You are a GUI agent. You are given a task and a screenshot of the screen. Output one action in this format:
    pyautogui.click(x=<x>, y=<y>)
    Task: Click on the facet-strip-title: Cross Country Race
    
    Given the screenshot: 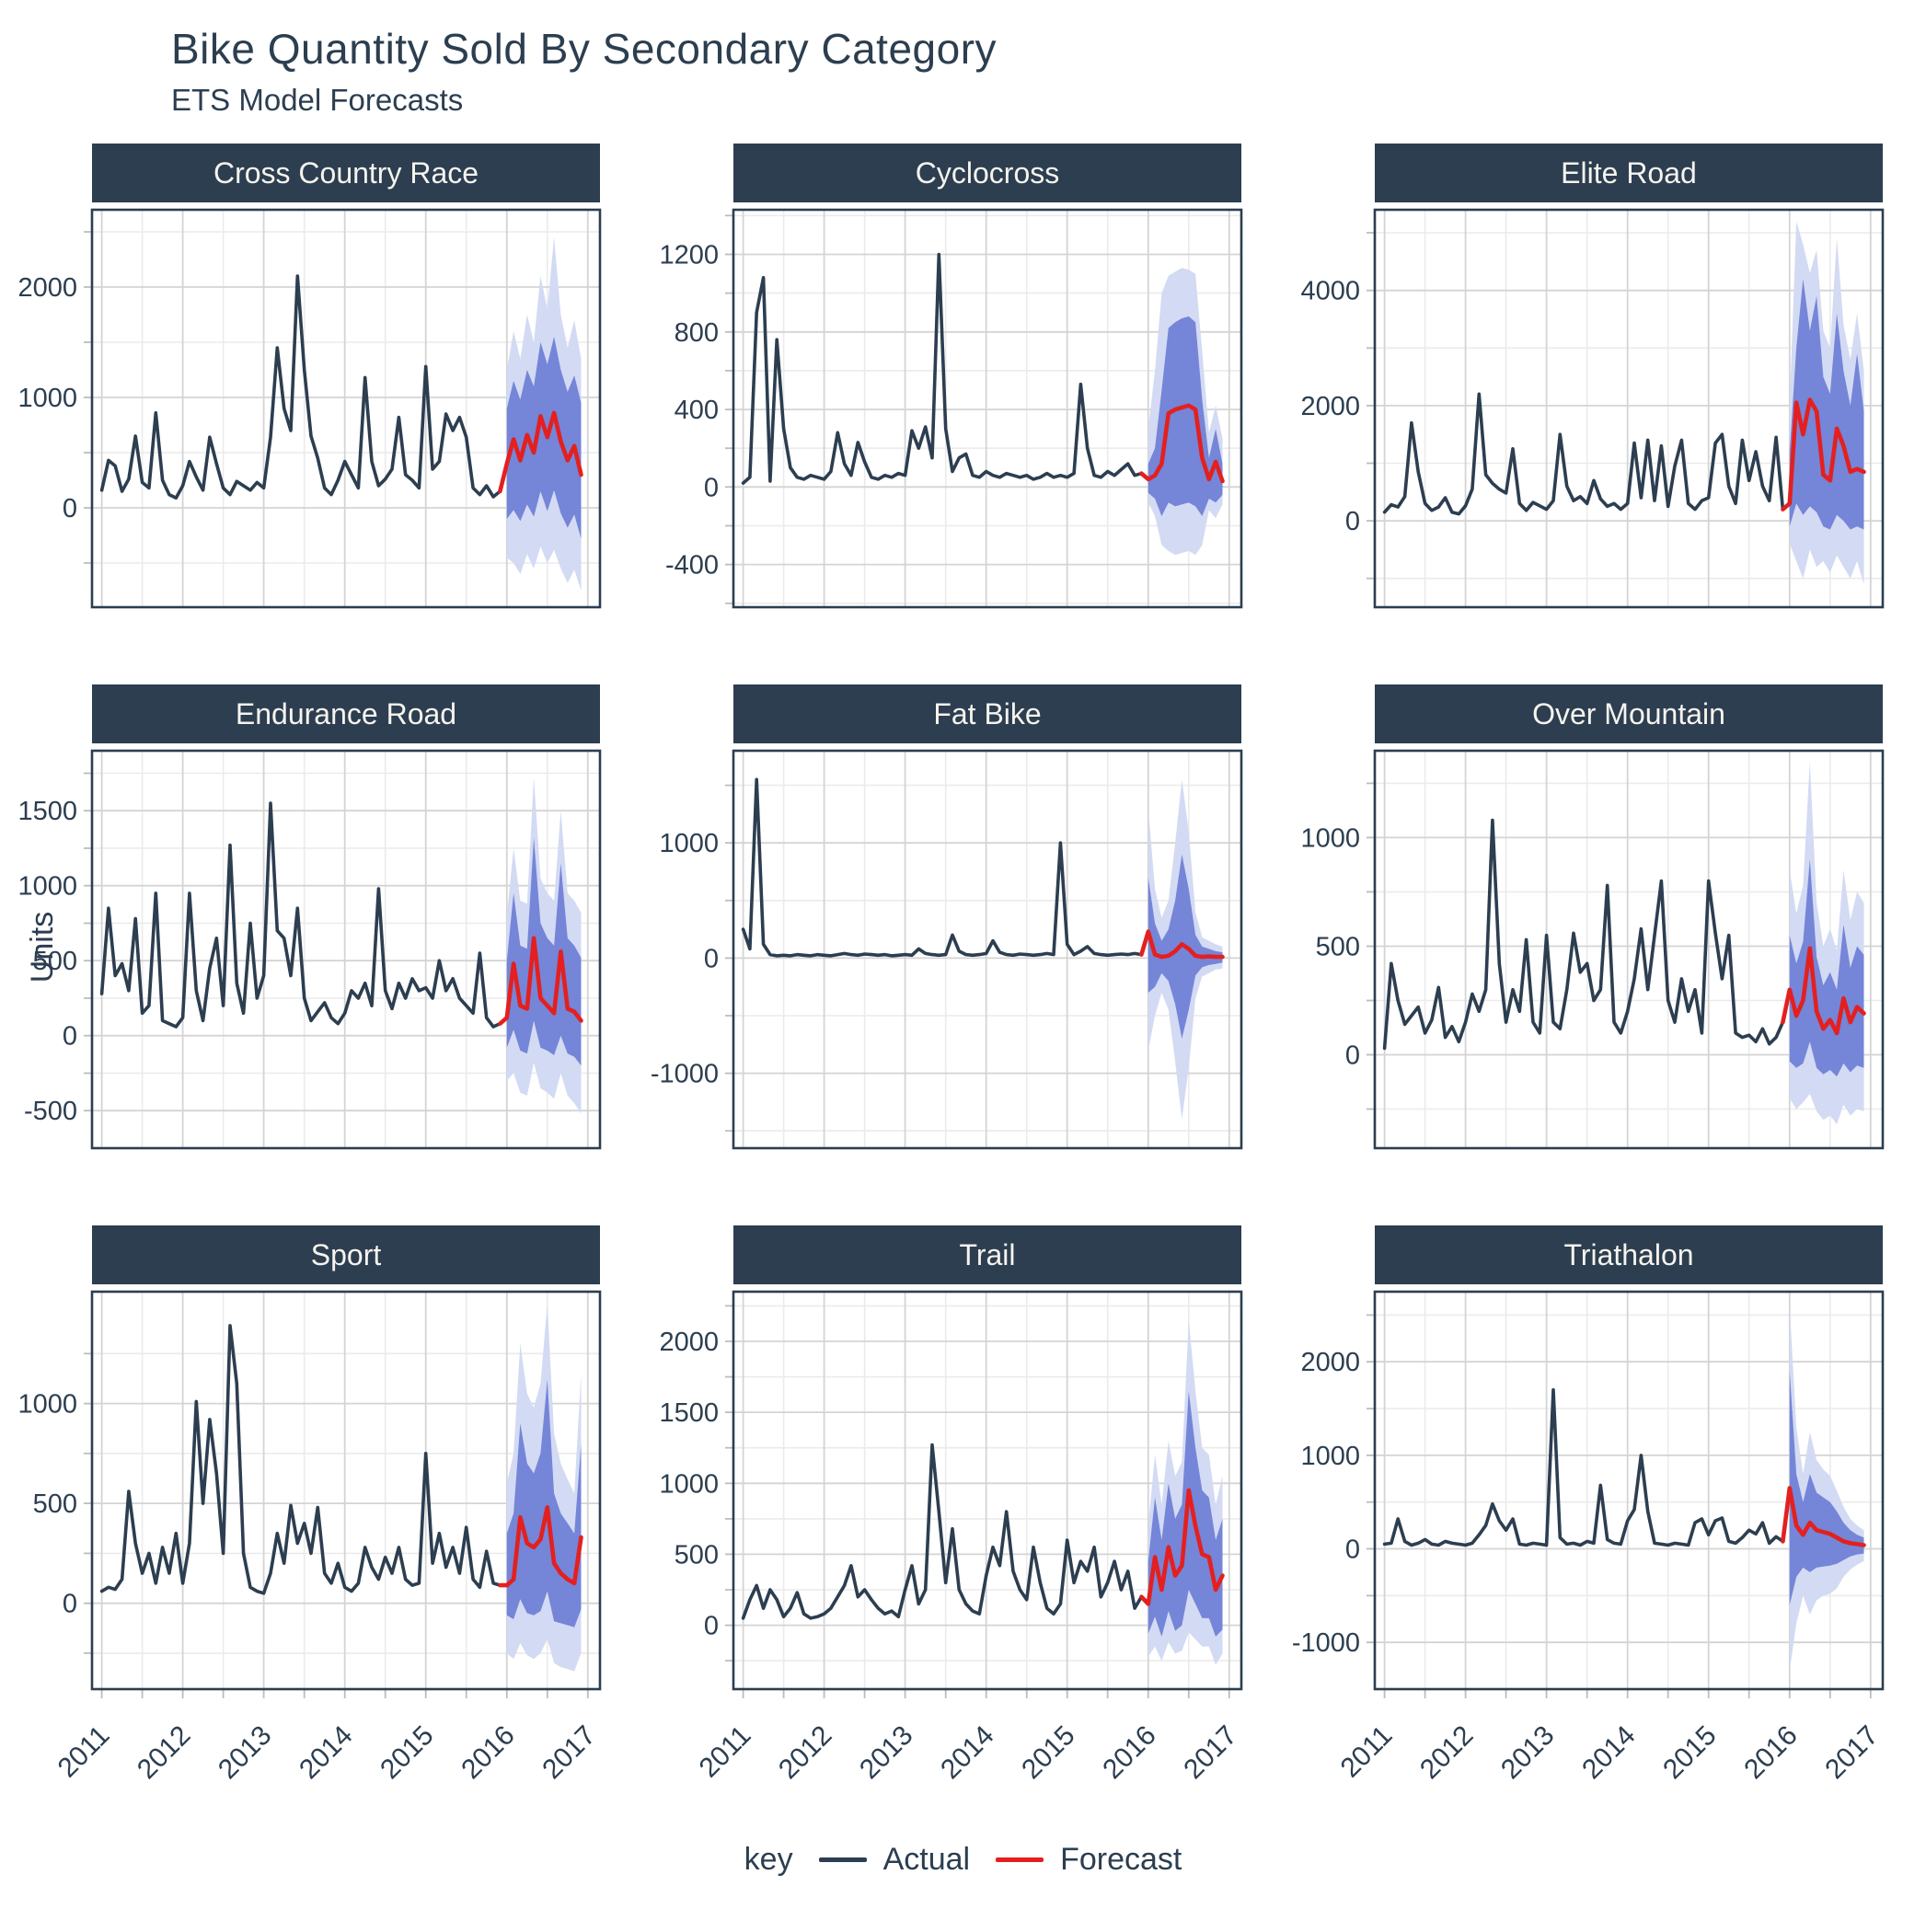 What is the action you would take?
    pyautogui.click(x=346, y=172)
    